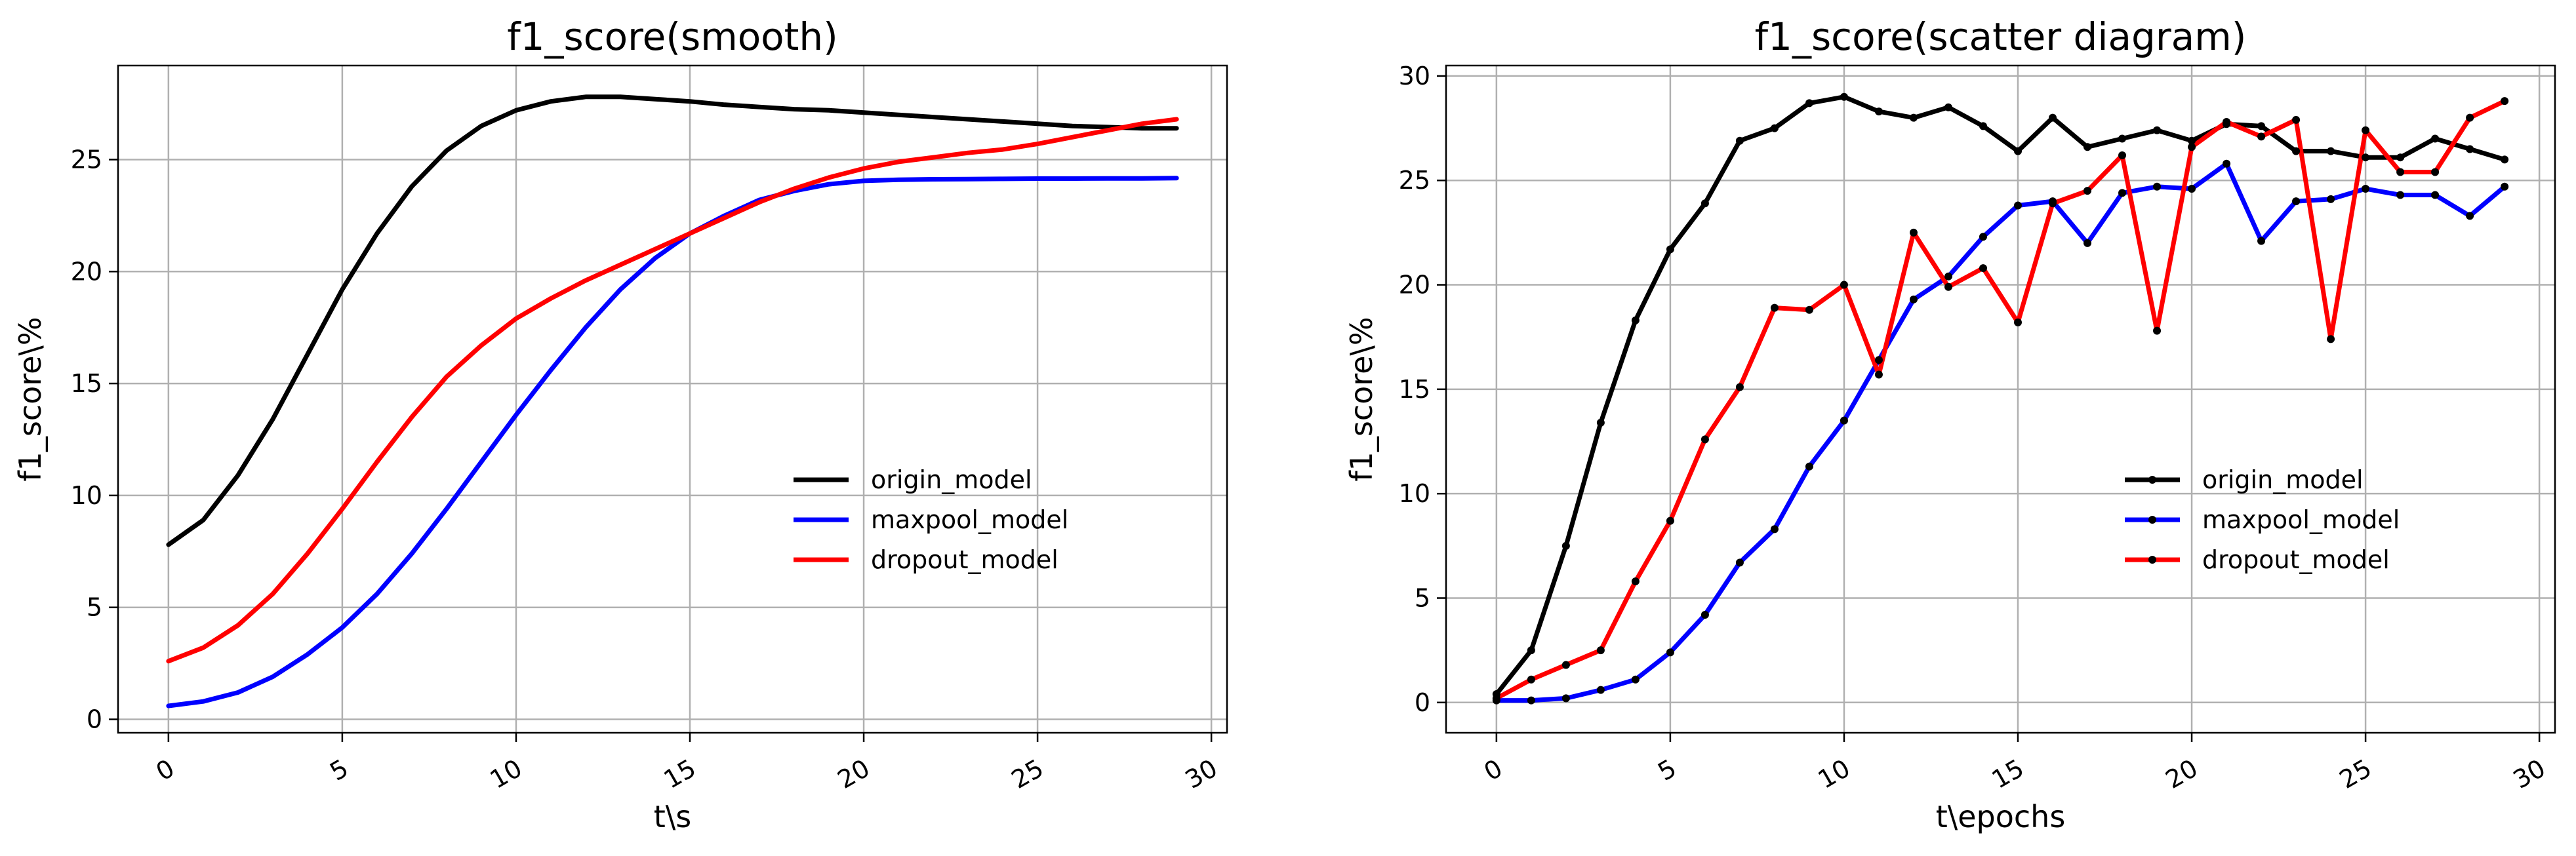 The width and height of the screenshot is (2576, 856). I want to click on x-axis-label: t\epochs, so click(2001, 817).